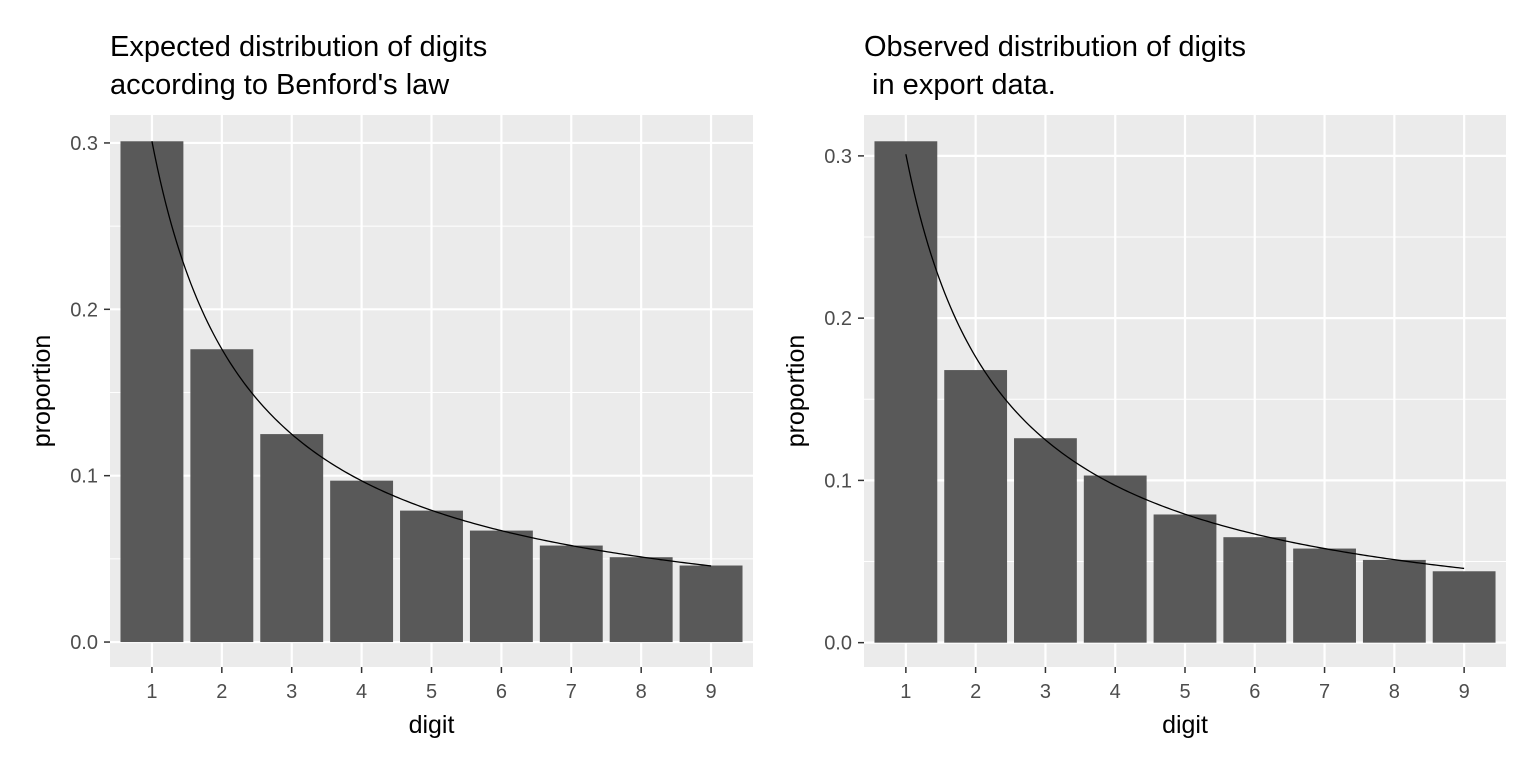  I want to click on chart-title-line: in export data., so click(960, 85).